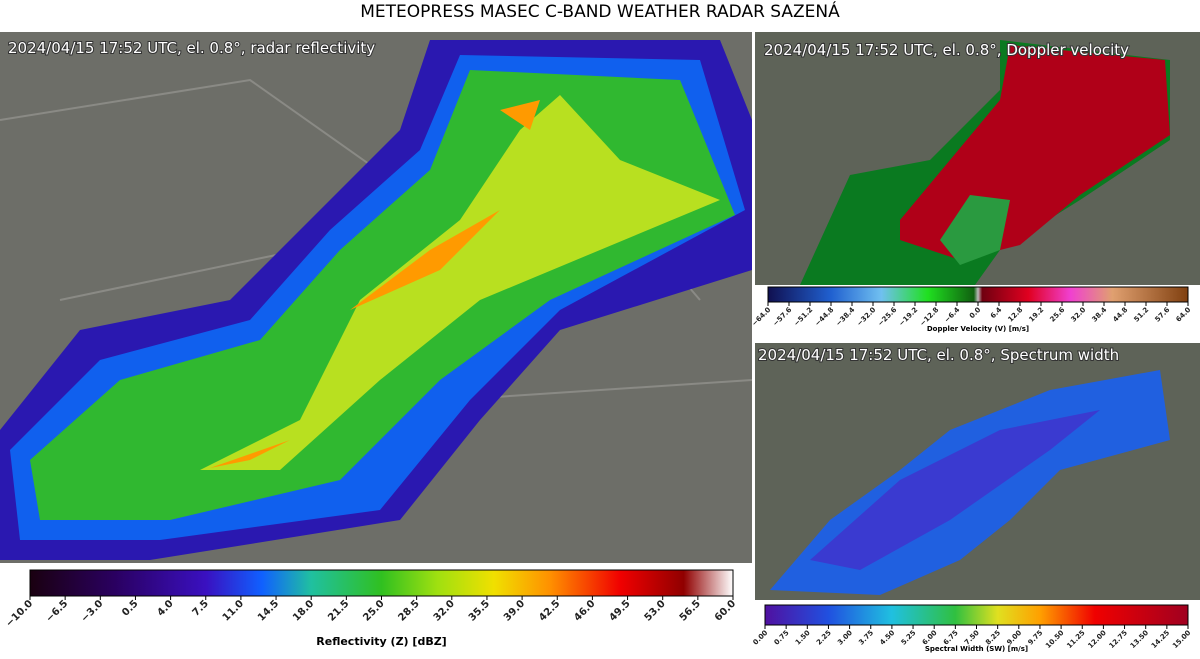 Image resolution: width=1200 pixels, height=659 pixels. Describe the element at coordinates (993, 638) in the screenshot. I see `colorbar-tick-label: 8.25` at that location.